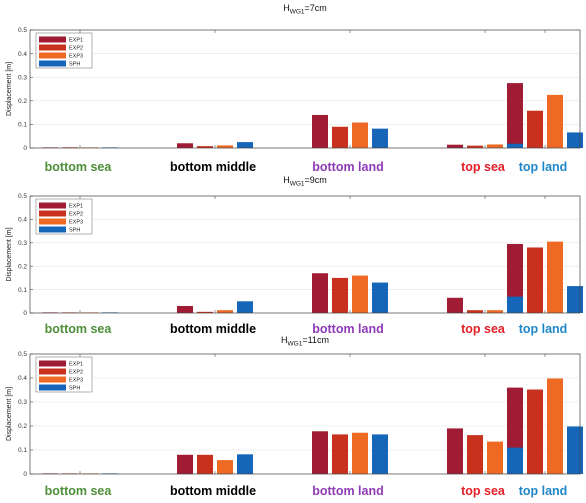  I want to click on category-label: top sea, so click(483, 491).